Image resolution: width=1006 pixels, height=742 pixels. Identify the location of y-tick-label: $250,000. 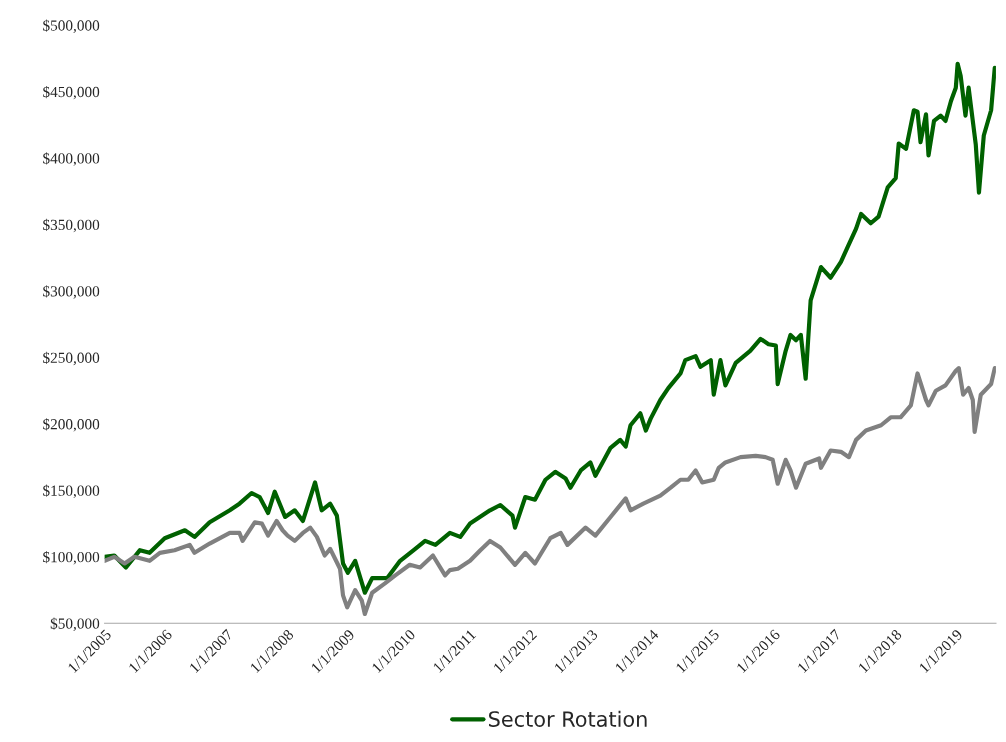
(71, 358).